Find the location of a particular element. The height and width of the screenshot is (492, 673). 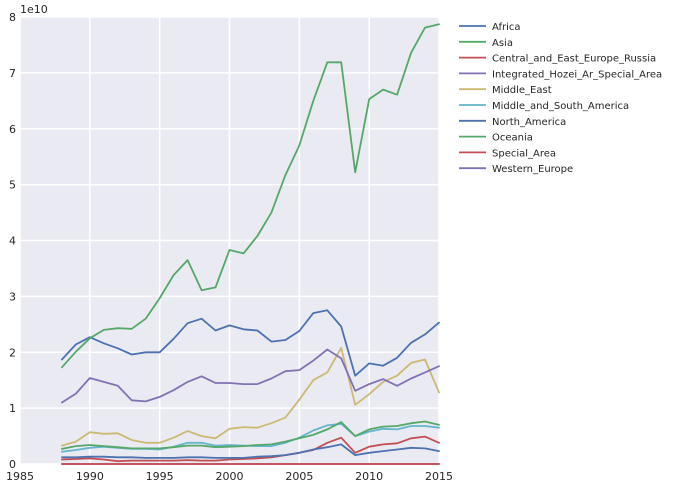

legend-label: Oceania is located at coordinates (512, 138).